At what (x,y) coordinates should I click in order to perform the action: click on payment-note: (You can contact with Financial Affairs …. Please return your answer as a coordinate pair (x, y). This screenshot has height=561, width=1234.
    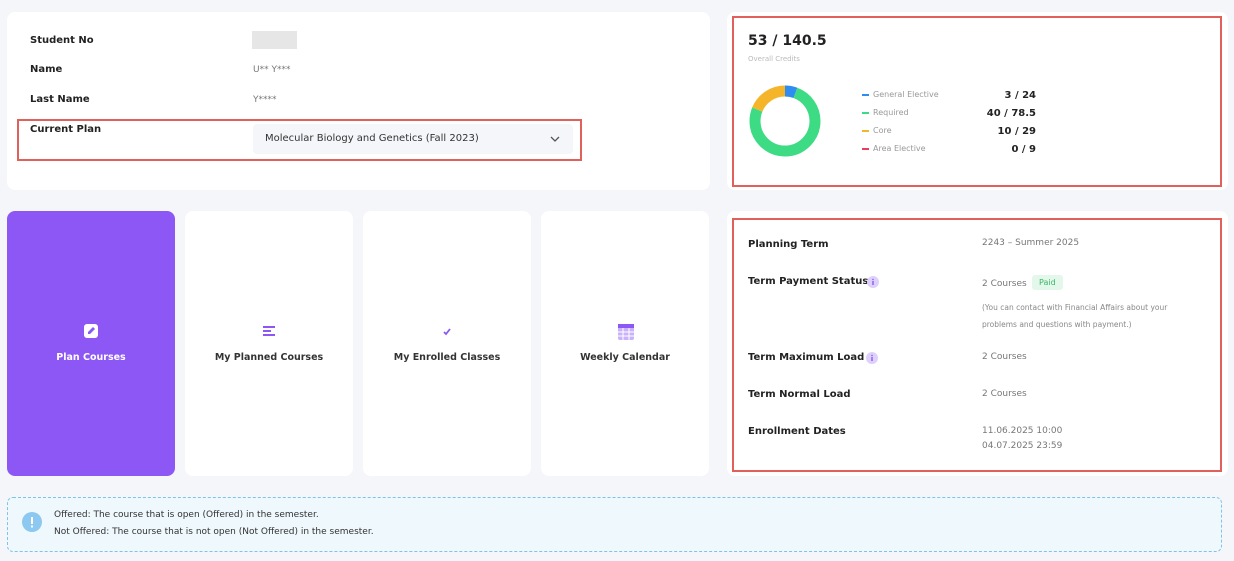
    Looking at the image, I should click on (1075, 316).